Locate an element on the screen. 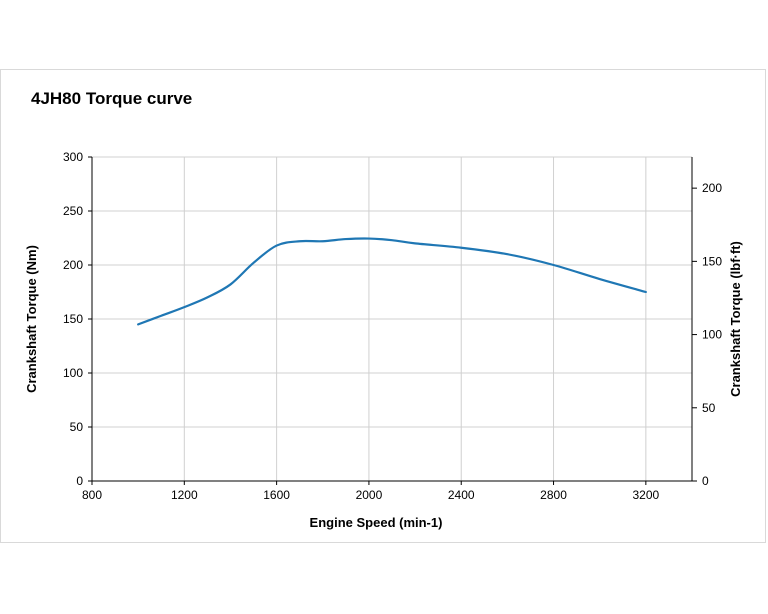  y2-tick-label: 150 is located at coordinates (712, 261).